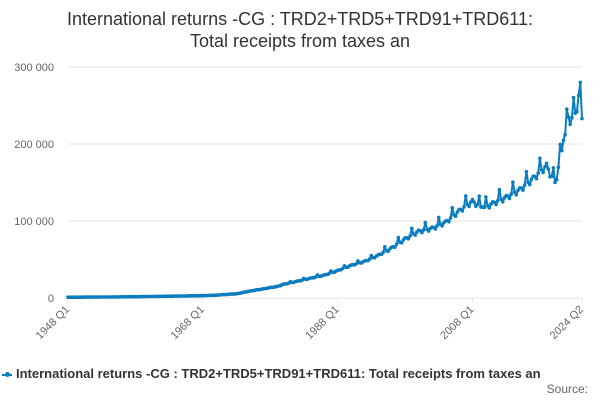 Image resolution: width=600 pixels, height=400 pixels. Describe the element at coordinates (34, 183) in the screenshot. I see `y-axis-ticks: 0 100 000 200 000 300 000` at that location.